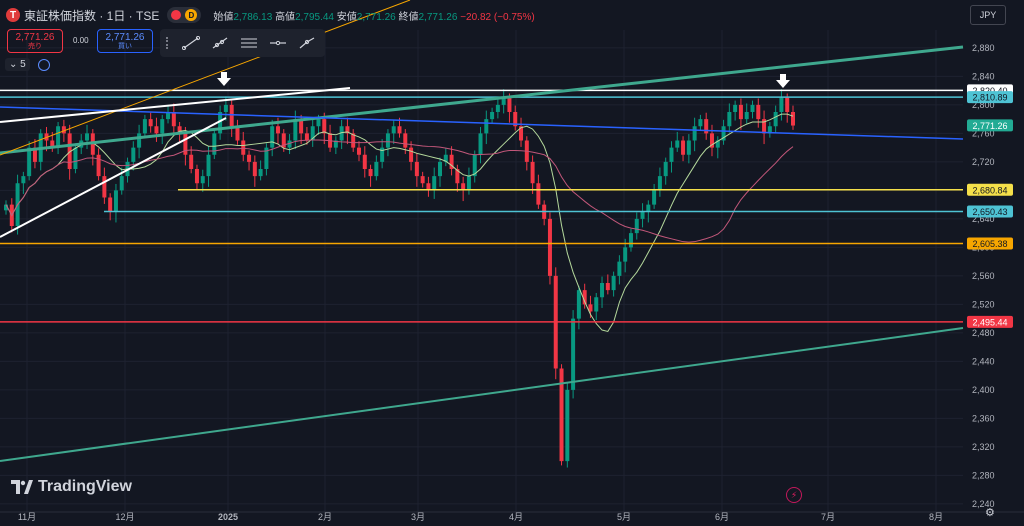  What do you see at coordinates (990, 189) in the screenshot?
I see `price-tag: 2,680.84` at bounding box center [990, 189].